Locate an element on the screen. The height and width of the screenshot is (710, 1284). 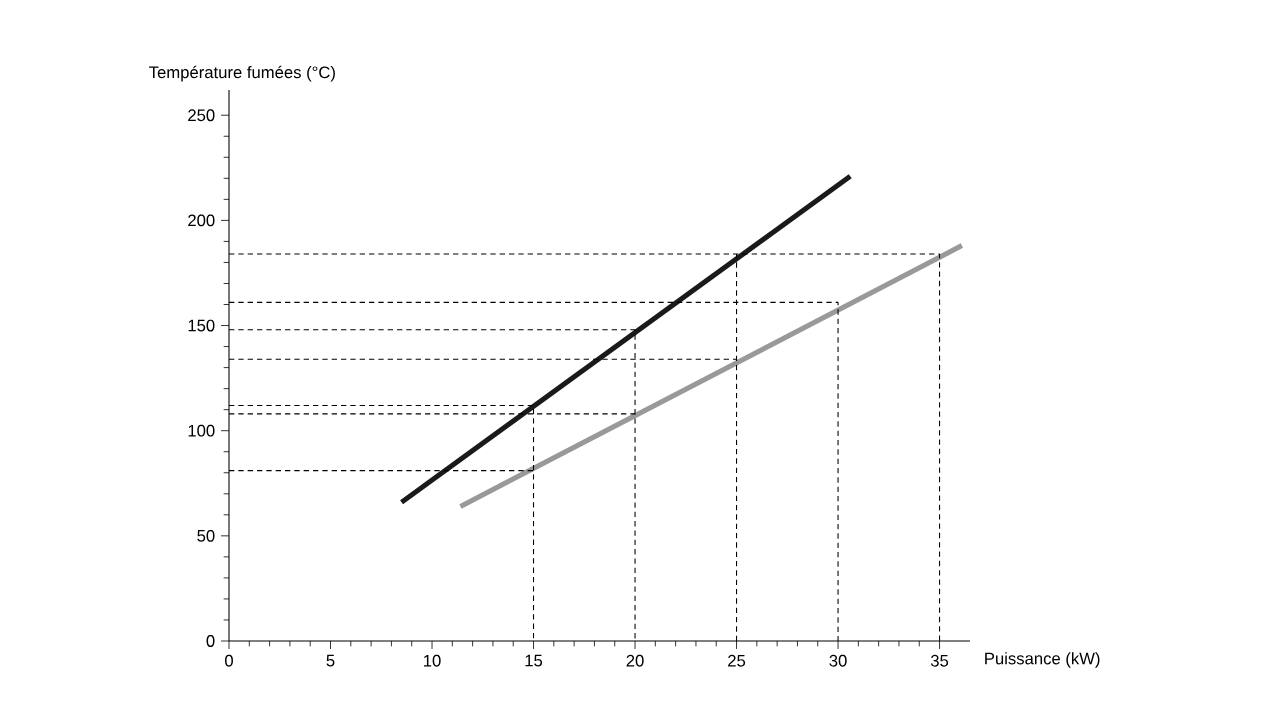
x-tick-label: 20 is located at coordinates (635, 660).